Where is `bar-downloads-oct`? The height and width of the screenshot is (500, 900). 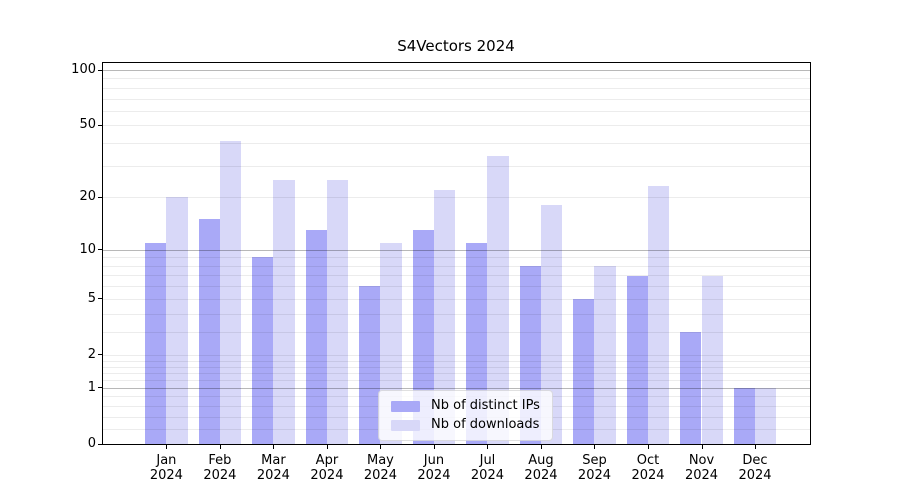 bar-downloads-oct is located at coordinates (658, 315).